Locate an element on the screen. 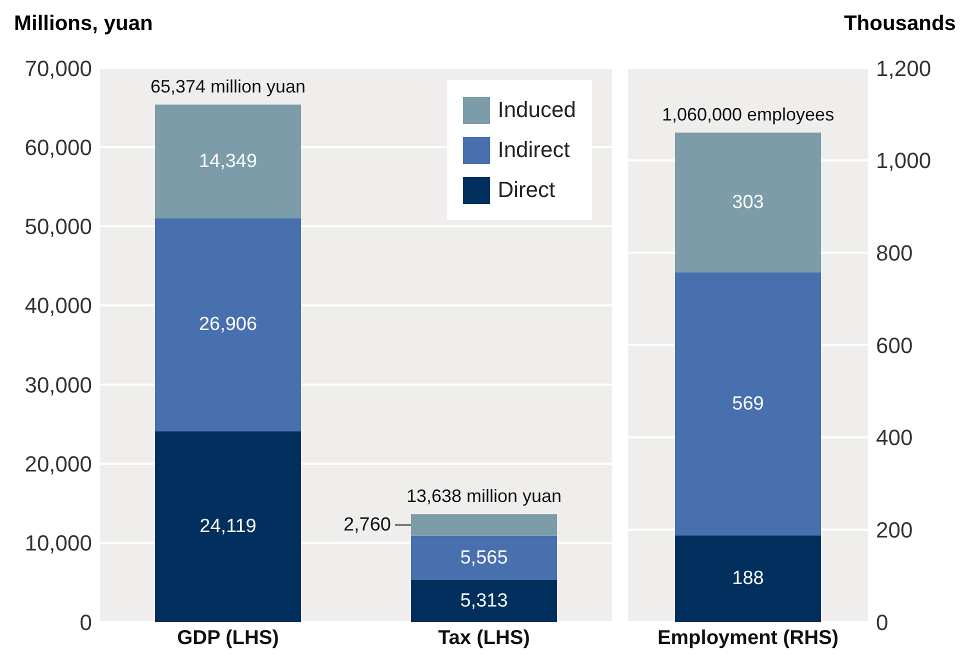 The width and height of the screenshot is (960, 660). data-label: 303 is located at coordinates (748, 203).